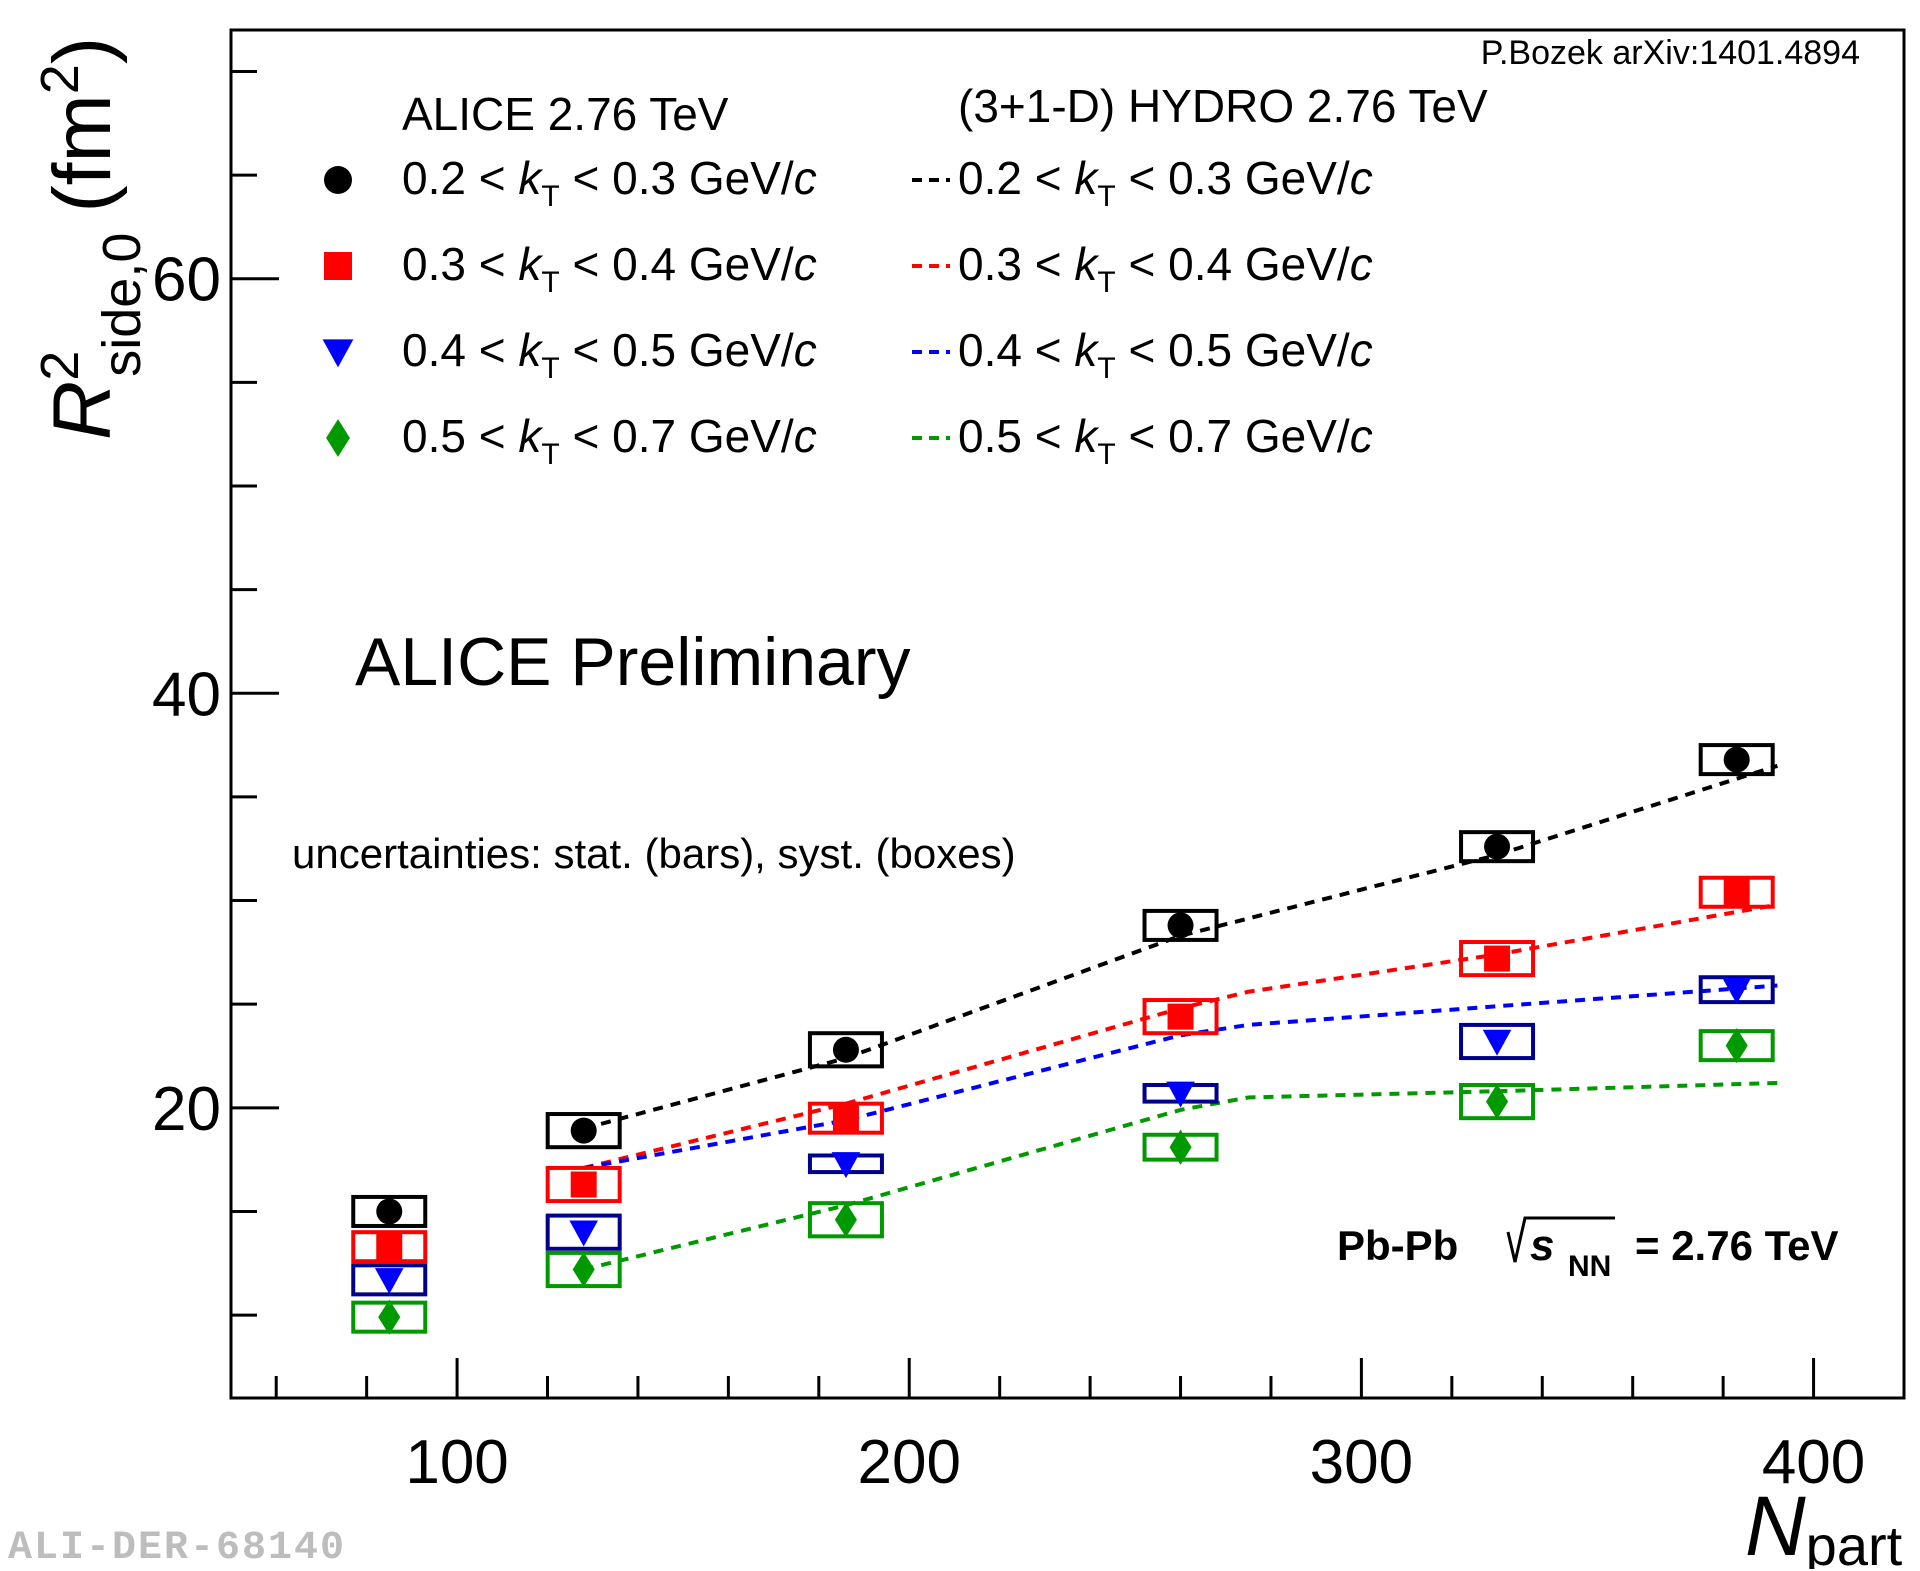 The width and height of the screenshot is (1920, 1571). I want to click on legend-model-label: 0.2 < kT < 0.3 GeV/c, so click(1165, 182).